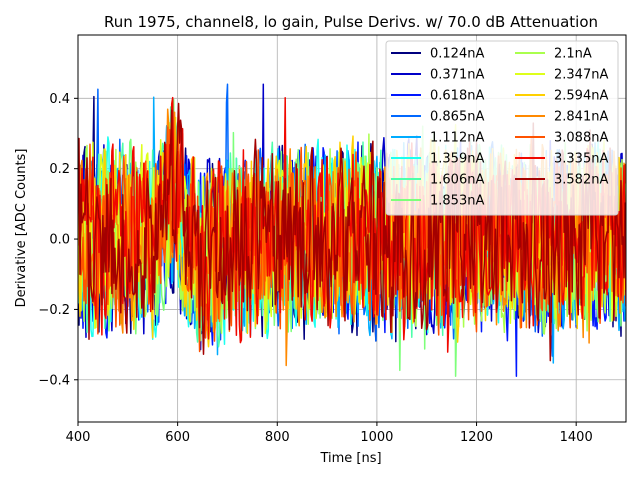  Describe the element at coordinates (78, 437) in the screenshot. I see `x-tick-label: 400` at that location.